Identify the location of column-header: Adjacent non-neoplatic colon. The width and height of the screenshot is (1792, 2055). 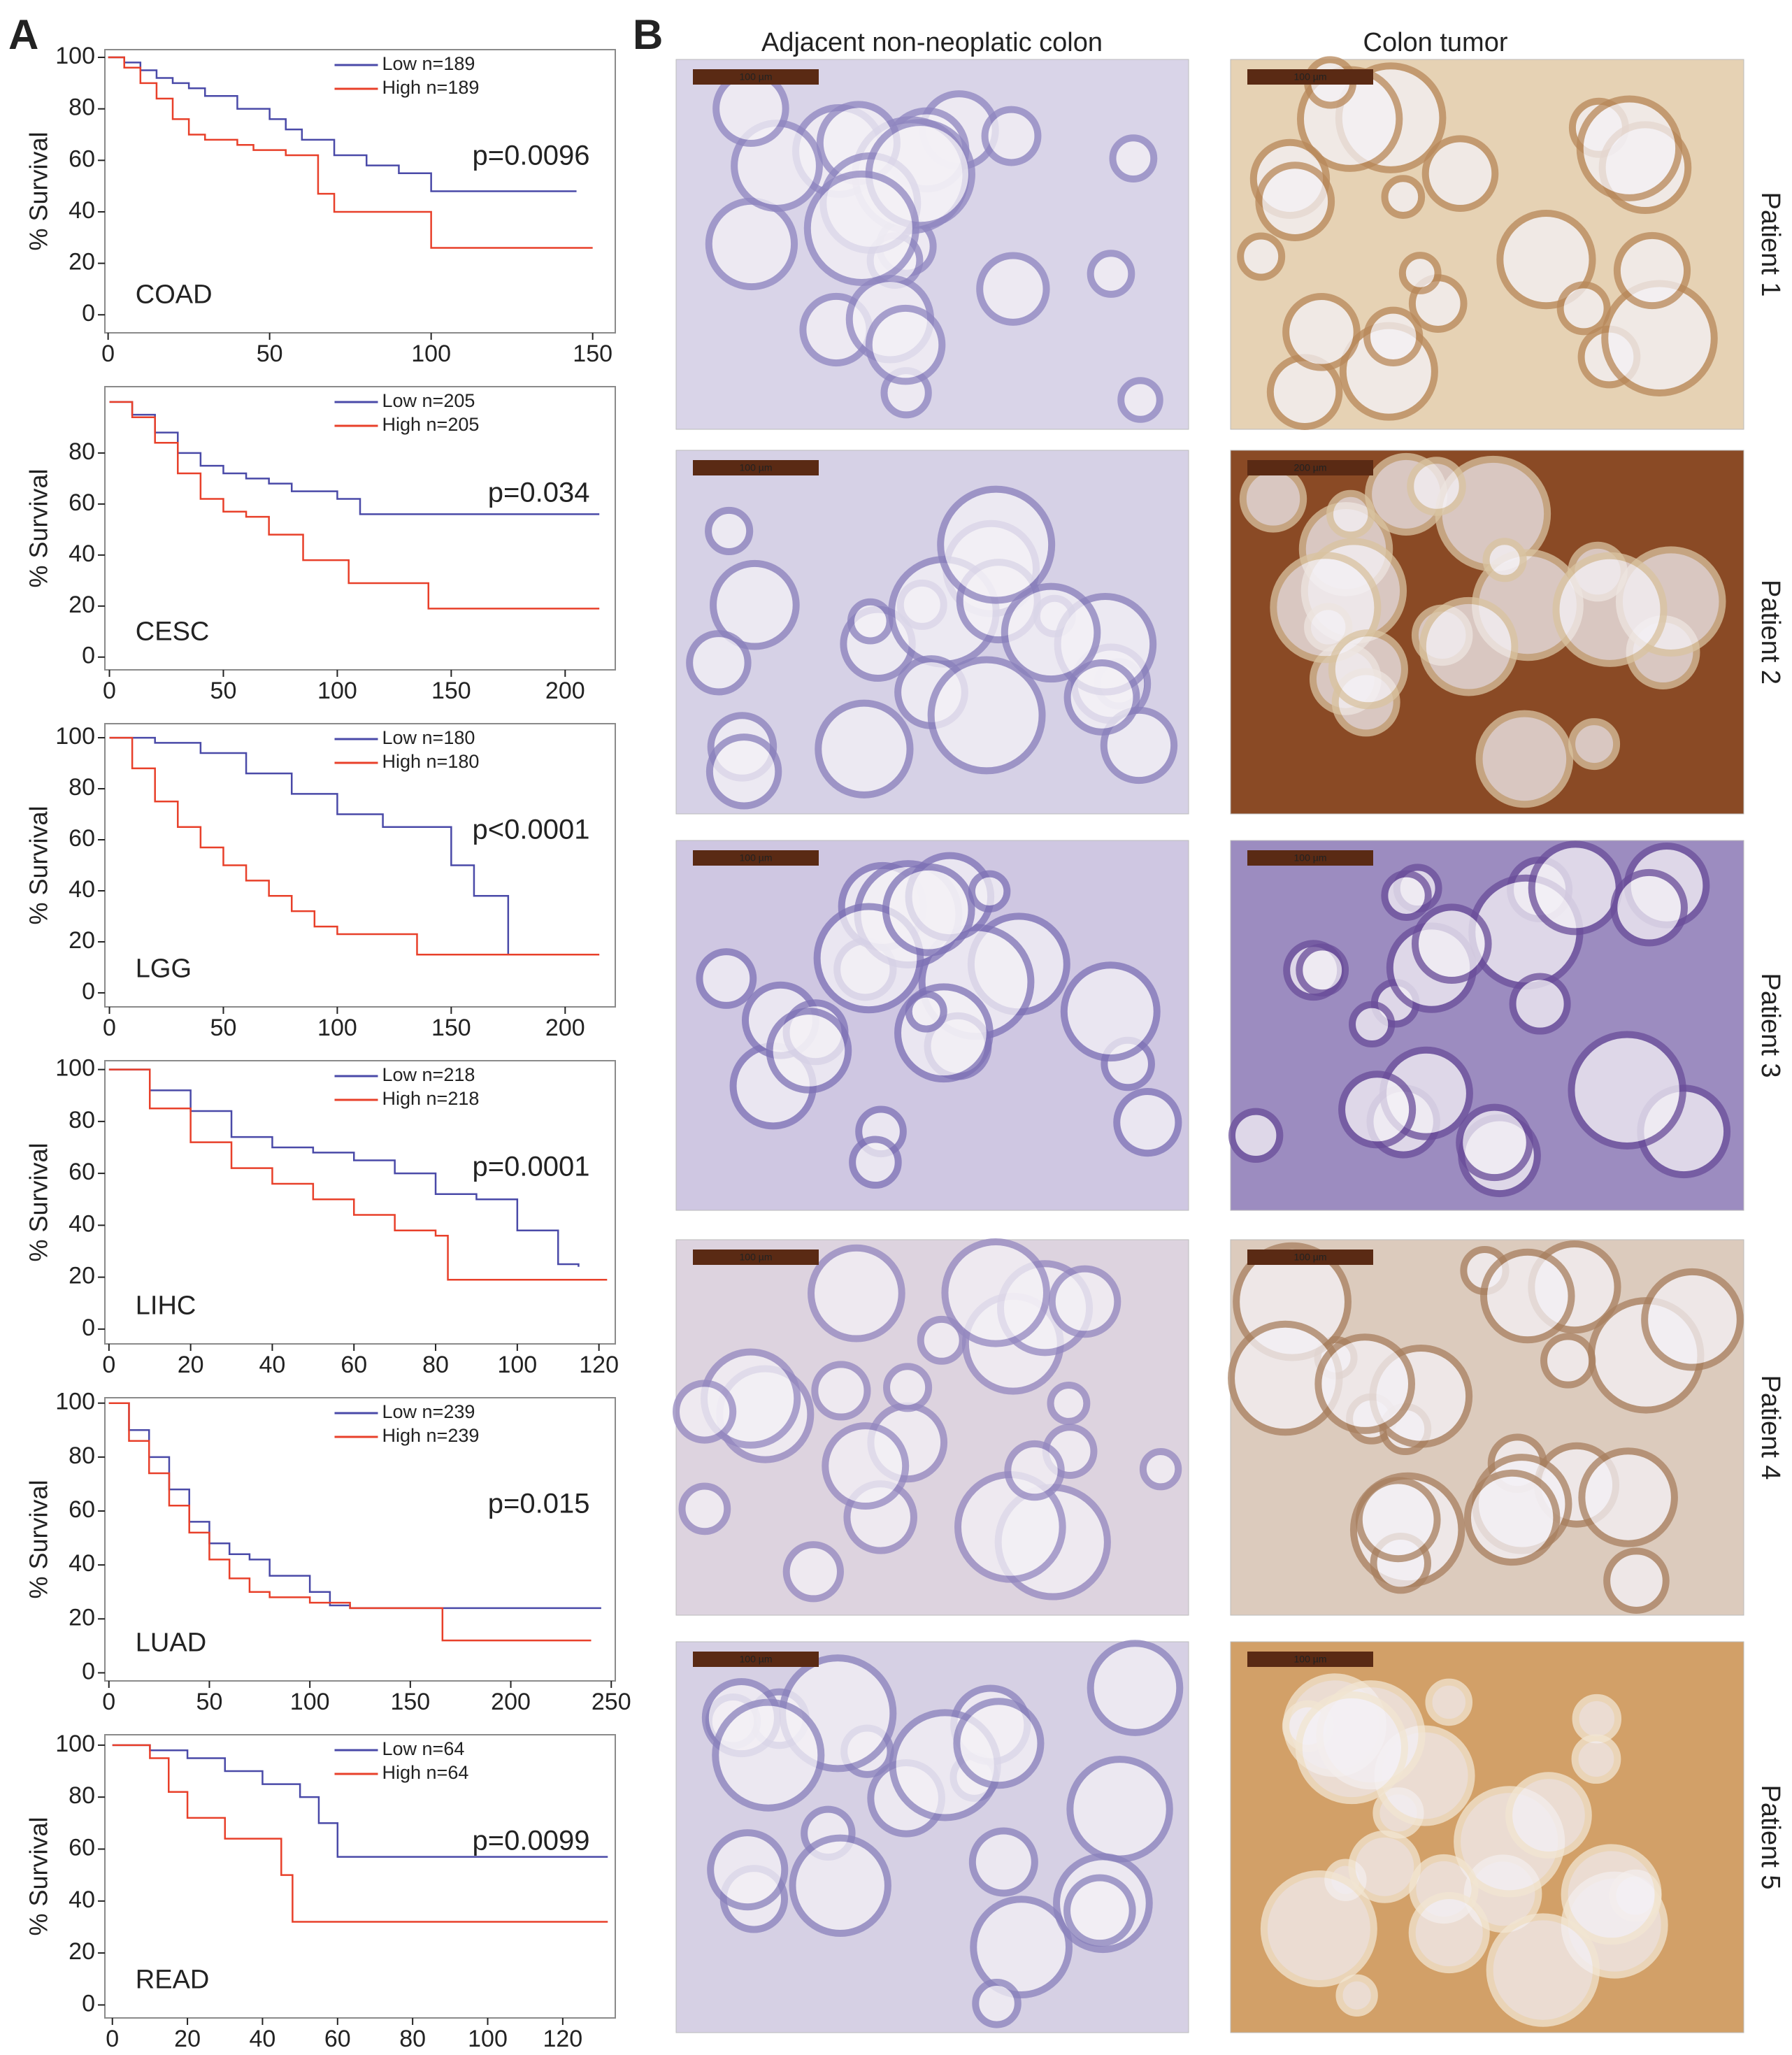
(932, 42).